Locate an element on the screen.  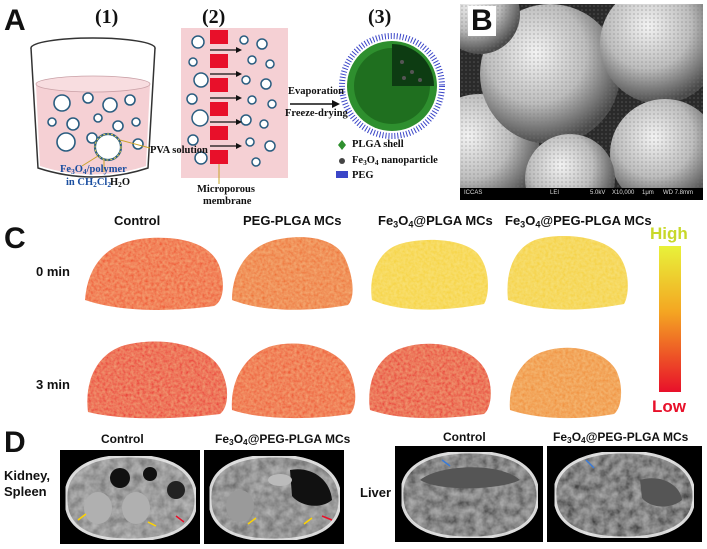
fe3o4-polymer-label: Fe3O4/polymer is located at coordinates (93, 170).